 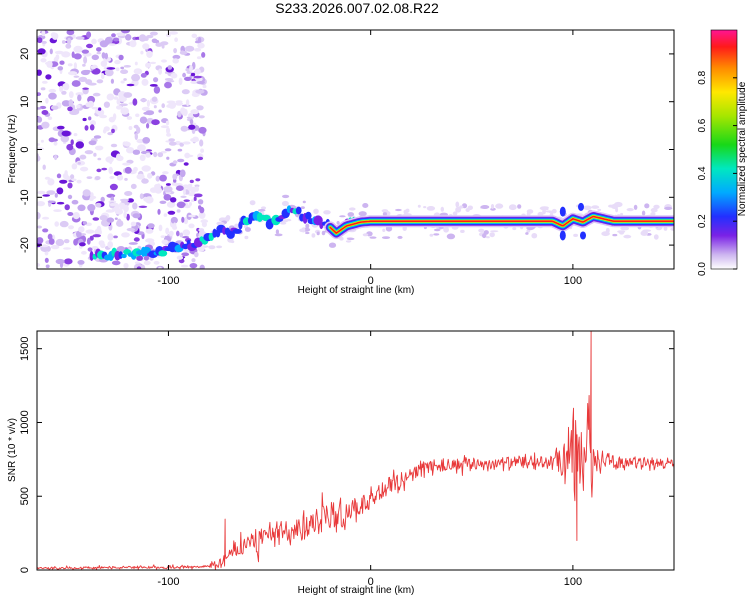 What do you see at coordinates (573, 281) in the screenshot?
I see `xtick-label: 100` at bounding box center [573, 281].